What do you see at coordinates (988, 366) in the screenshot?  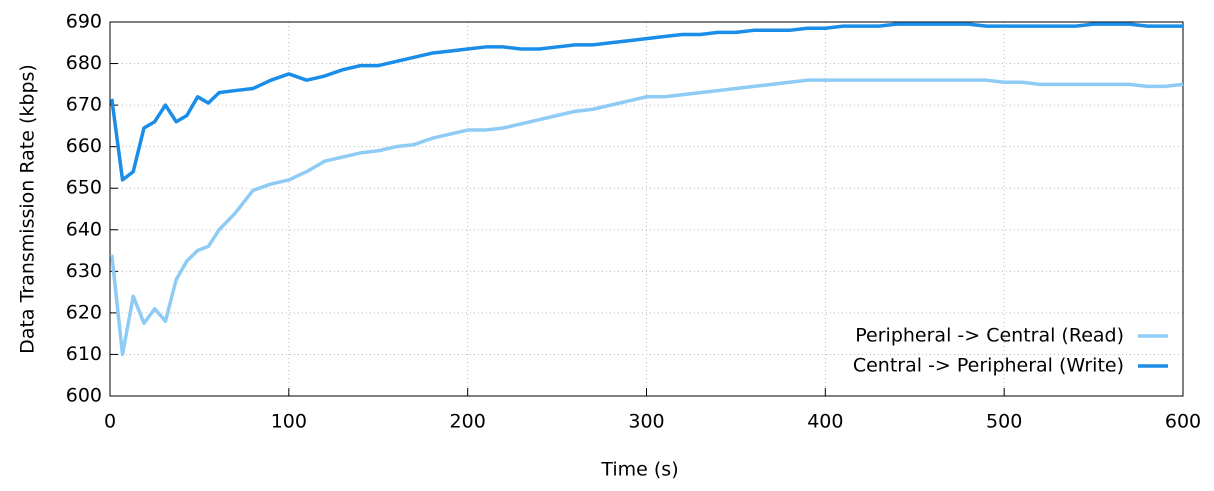 I see `legend-label: Central -> Peripheral (Write)` at bounding box center [988, 366].